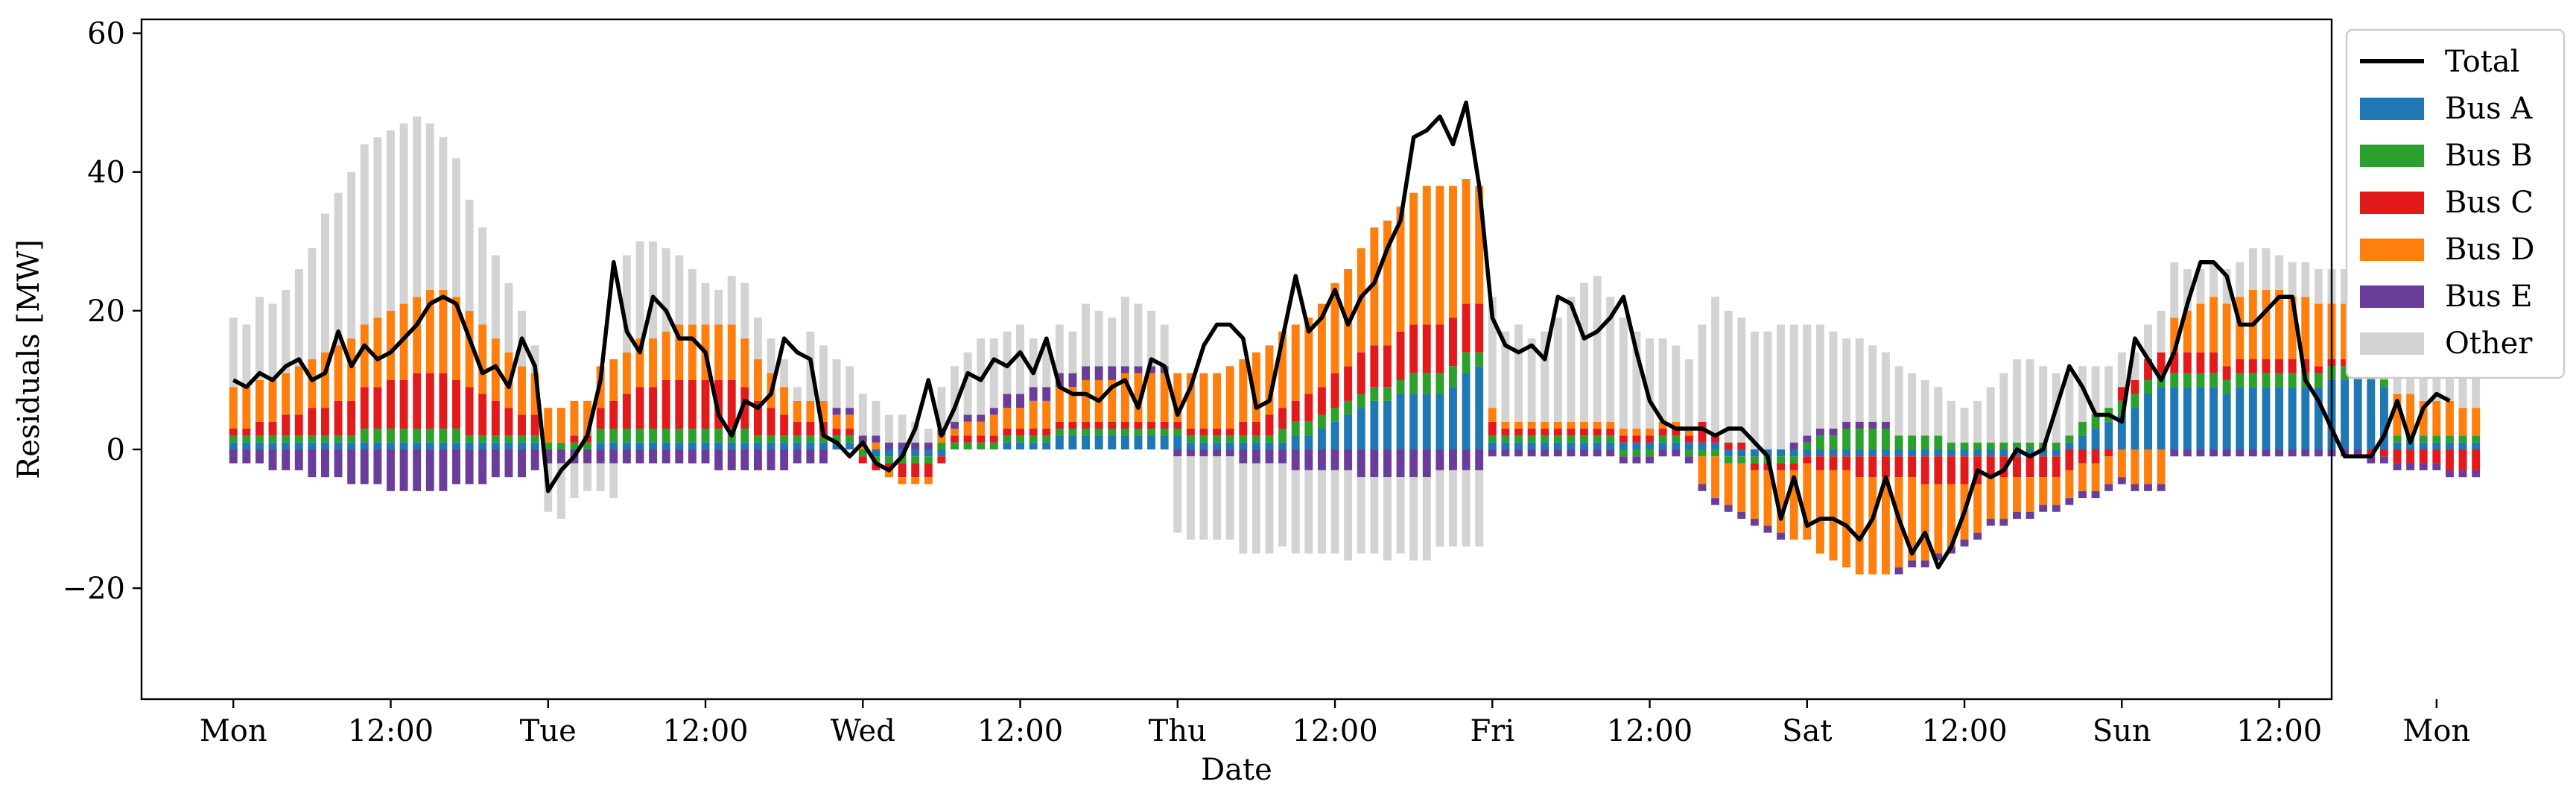  What do you see at coordinates (106, 34) in the screenshot?
I see `y-tick-label: 60` at bounding box center [106, 34].